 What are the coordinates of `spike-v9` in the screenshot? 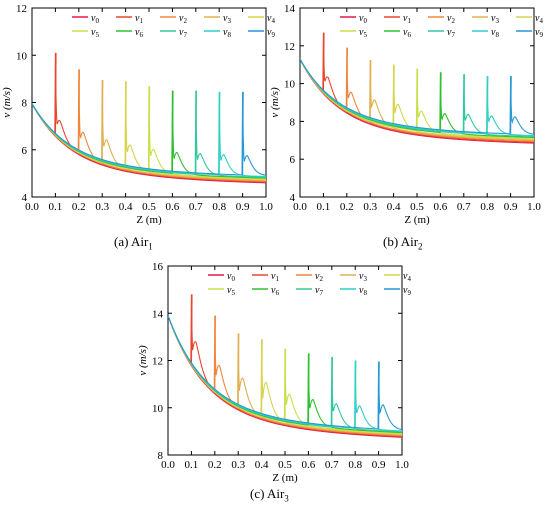 It's located at (379, 395).